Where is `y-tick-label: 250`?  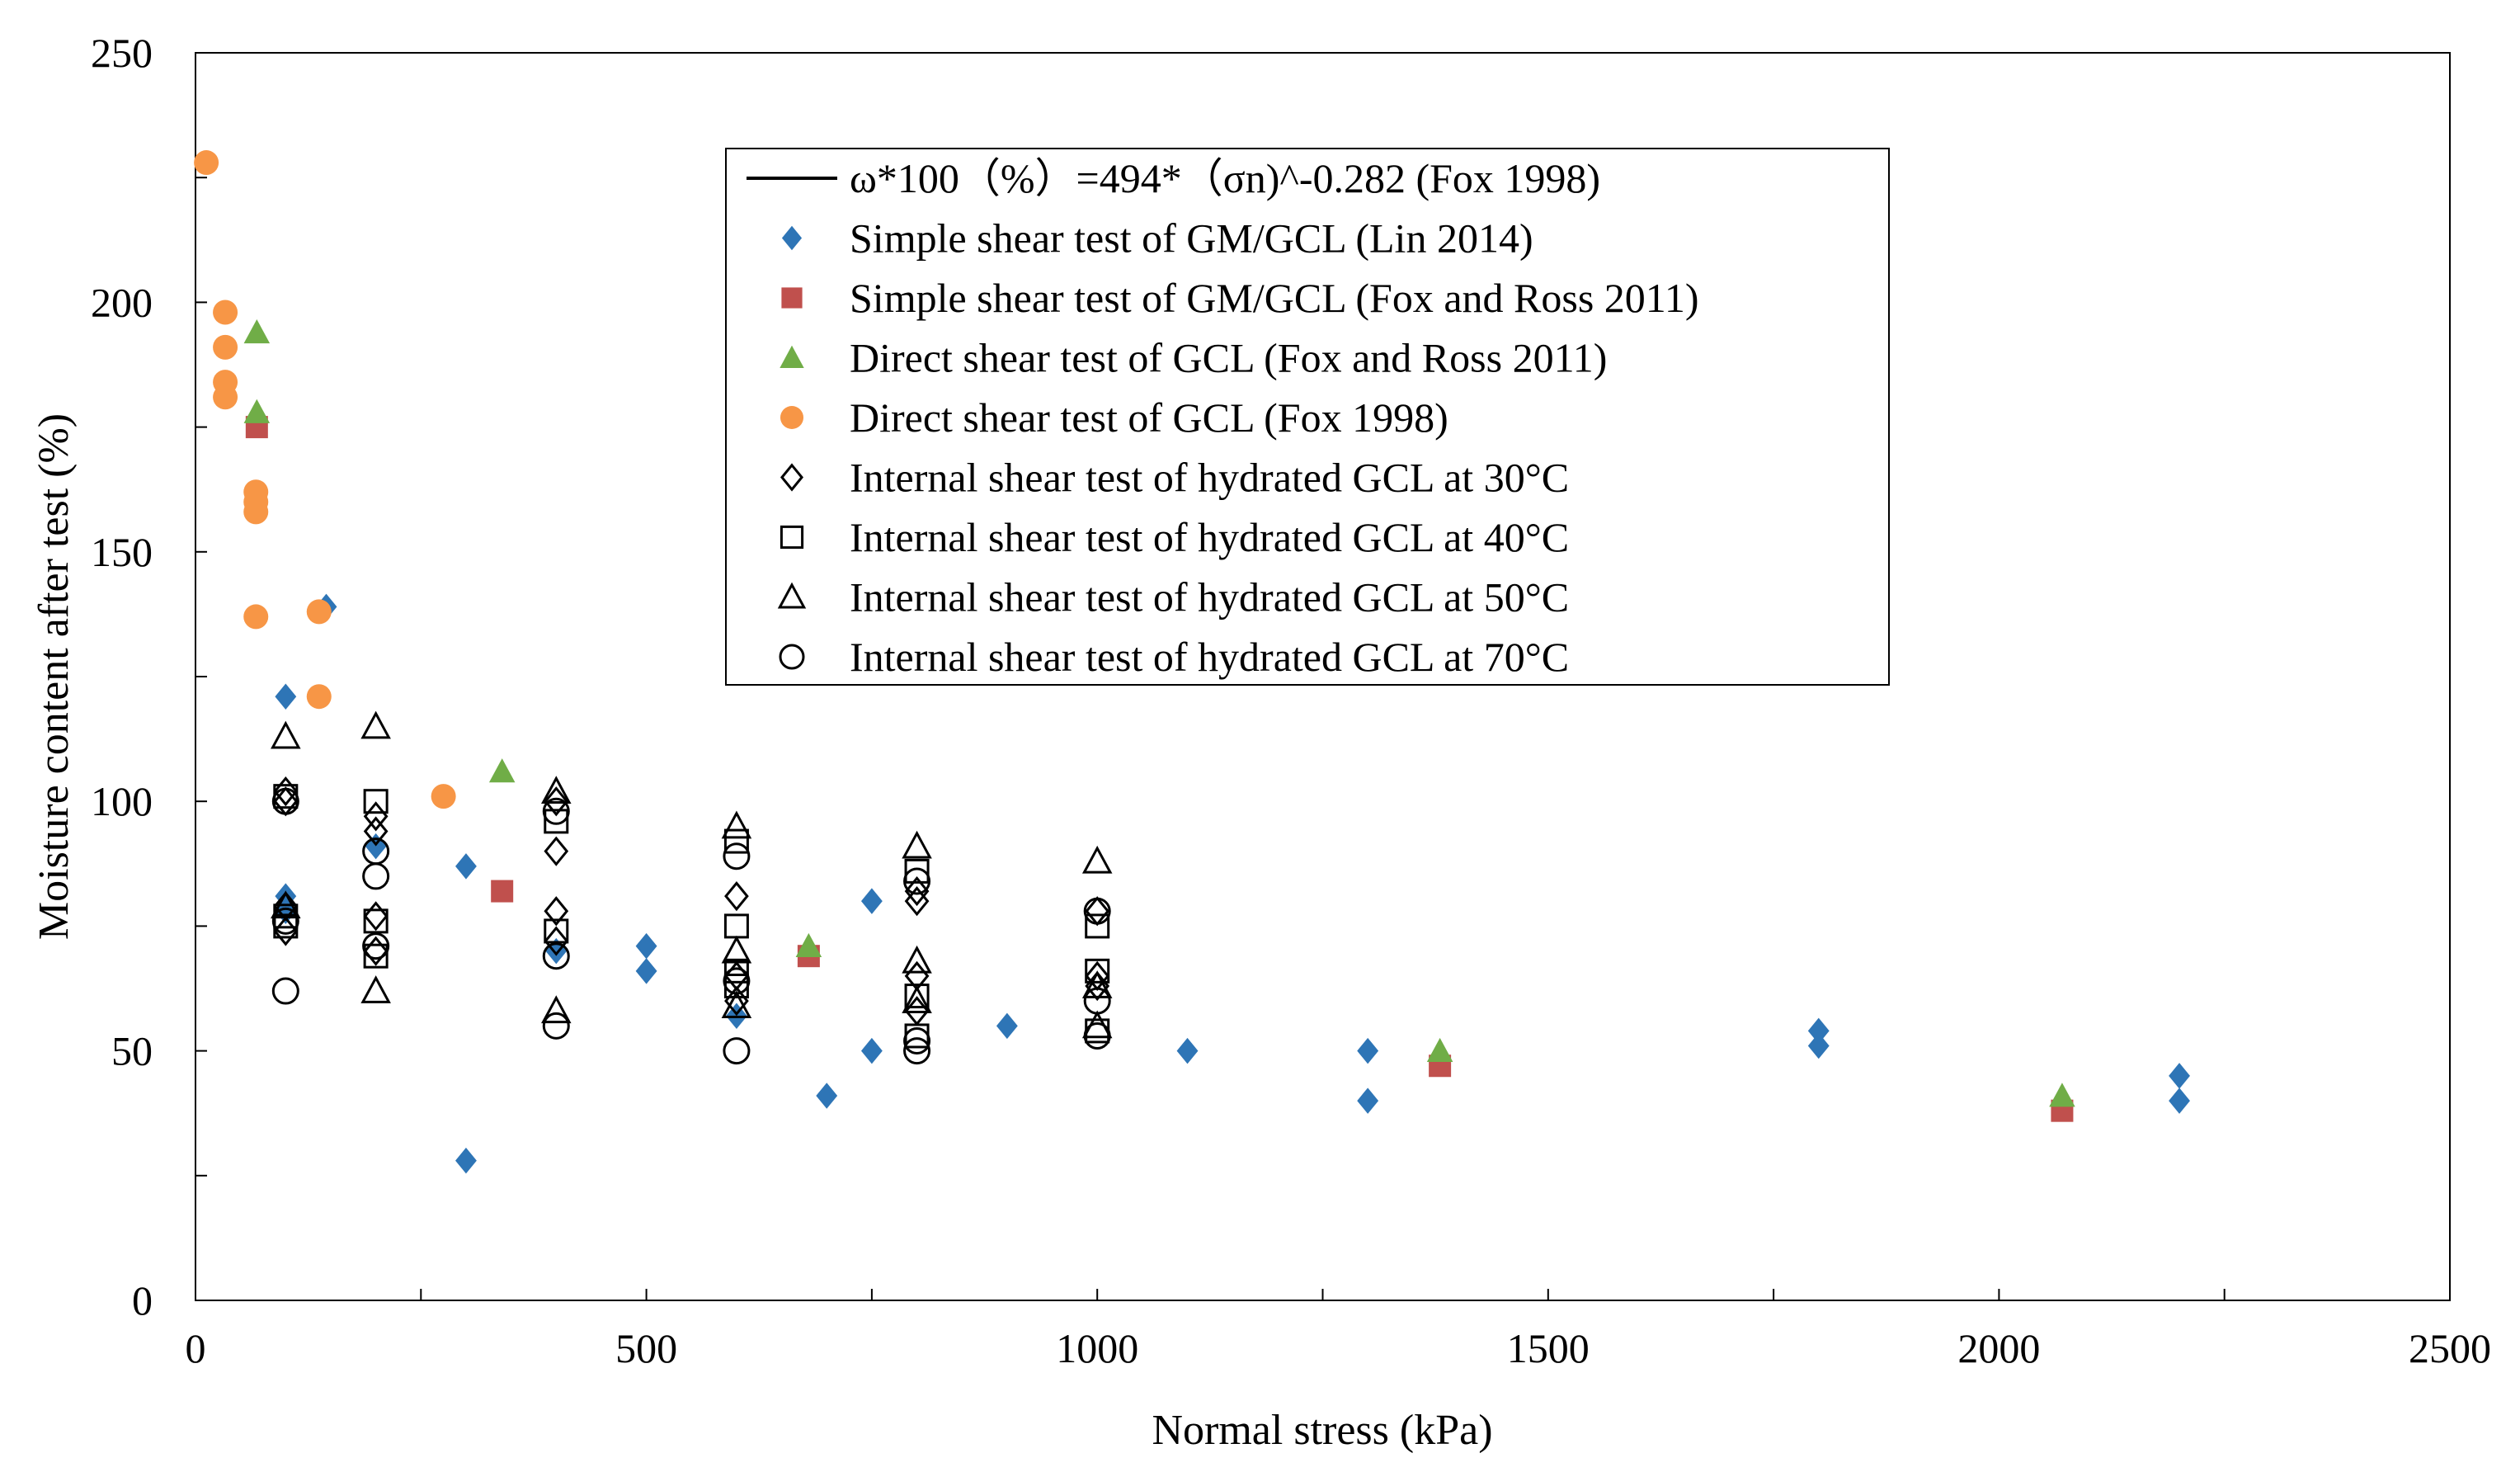
y-tick-label: 250 is located at coordinates (122, 53).